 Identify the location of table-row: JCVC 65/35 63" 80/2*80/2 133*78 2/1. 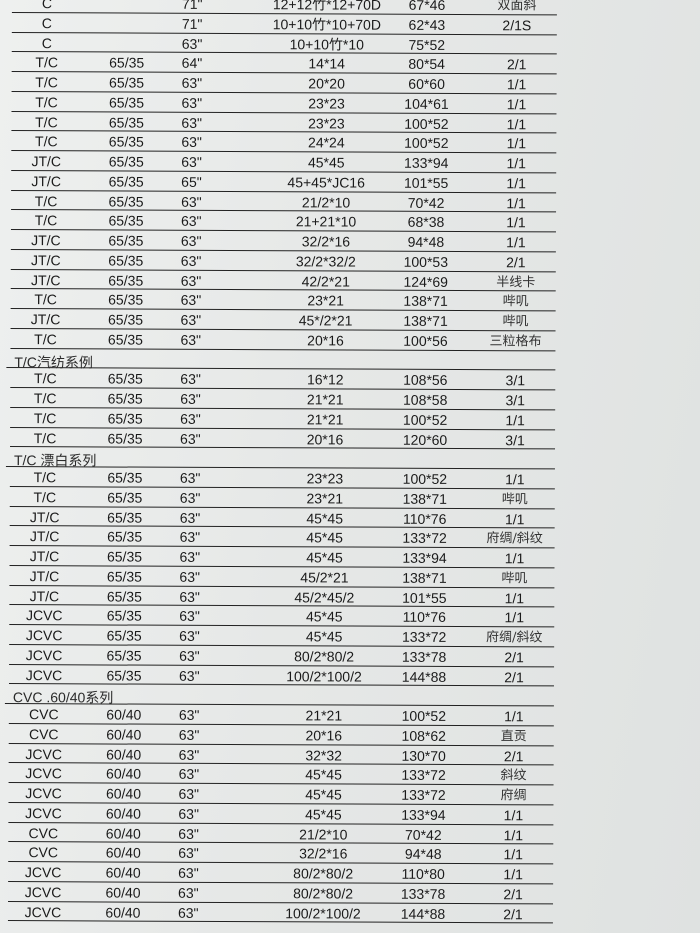
(282, 655).